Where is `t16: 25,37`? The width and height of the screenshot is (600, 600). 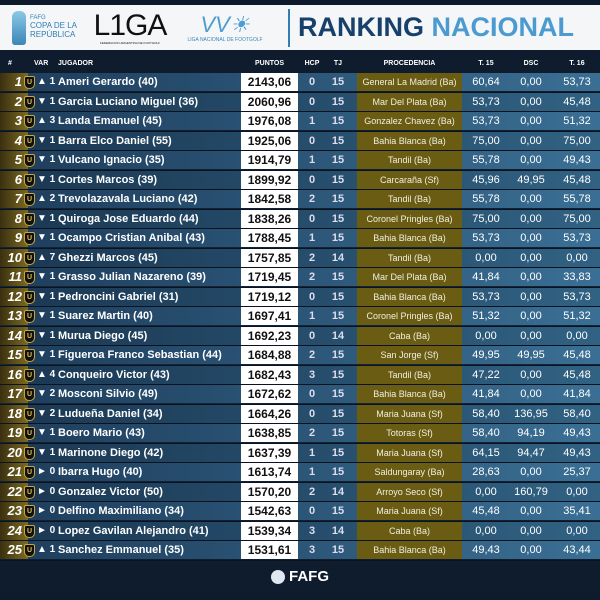
t16: 25,37 is located at coordinates (577, 472).